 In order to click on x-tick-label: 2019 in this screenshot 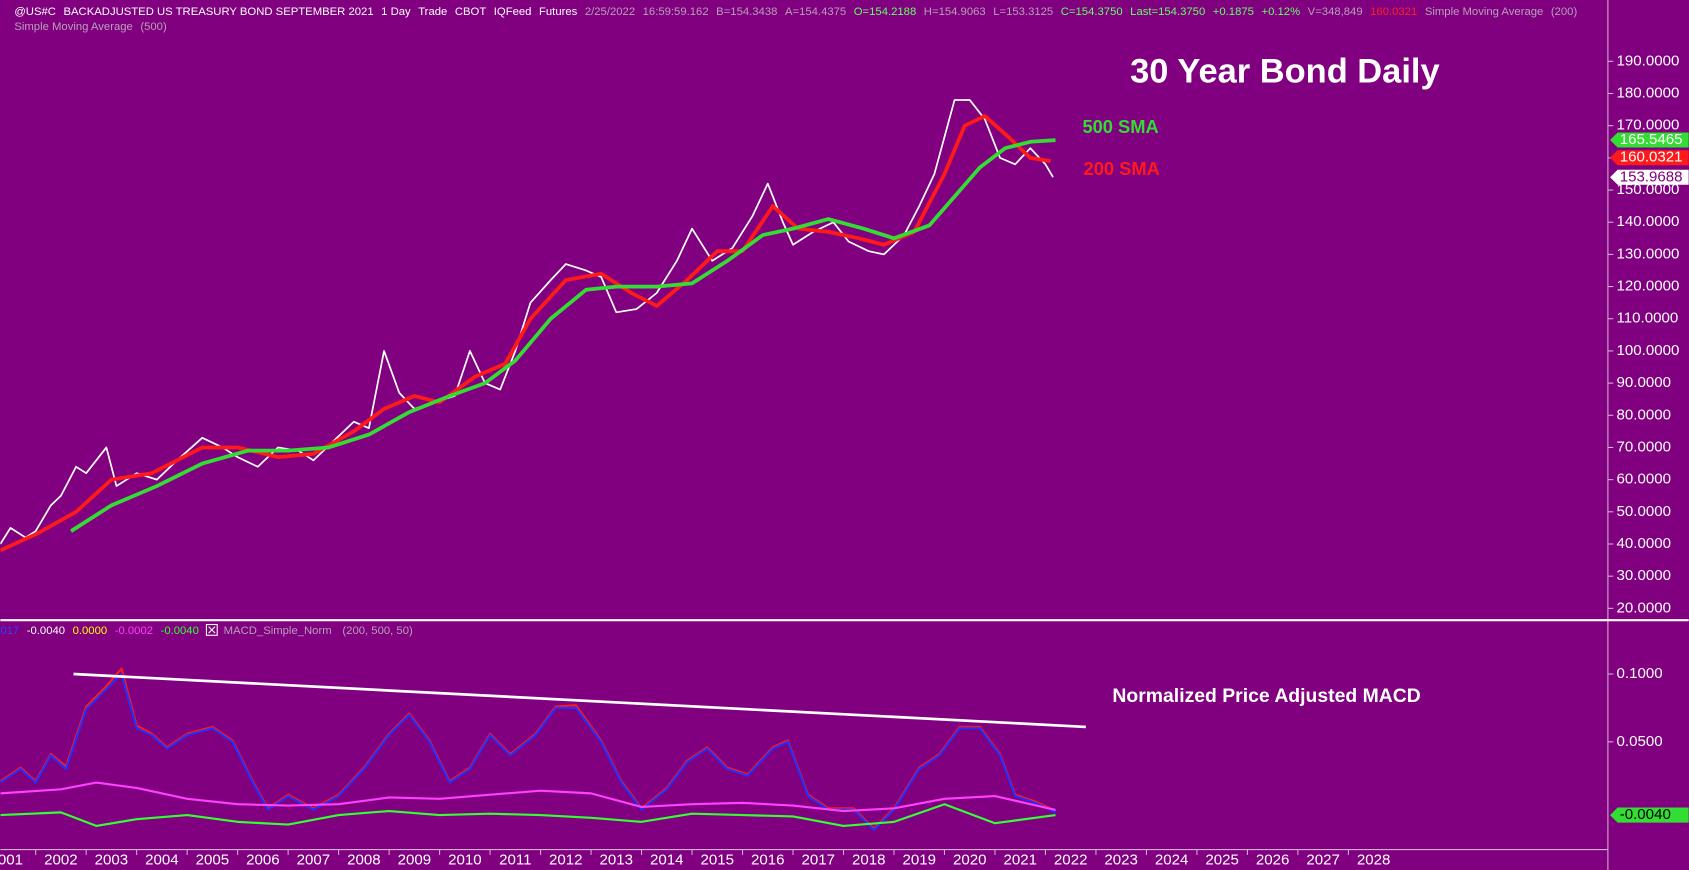, I will do `click(919, 859)`.